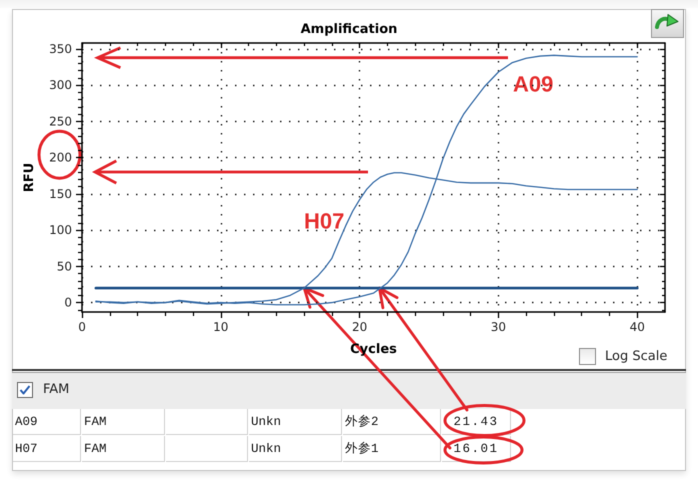  I want to click on text: A09, so click(47, 422).